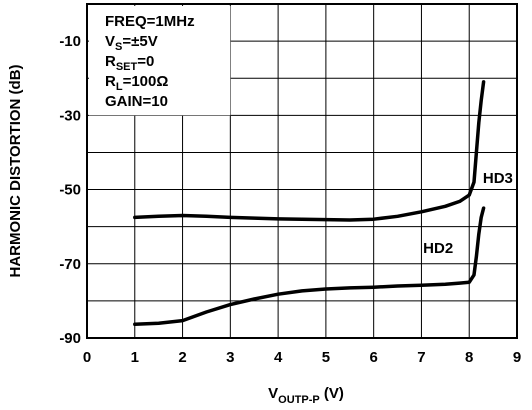 Image resolution: width=532 pixels, height=410 pixels. I want to click on conditions-text: GAIN=10, so click(136, 101).